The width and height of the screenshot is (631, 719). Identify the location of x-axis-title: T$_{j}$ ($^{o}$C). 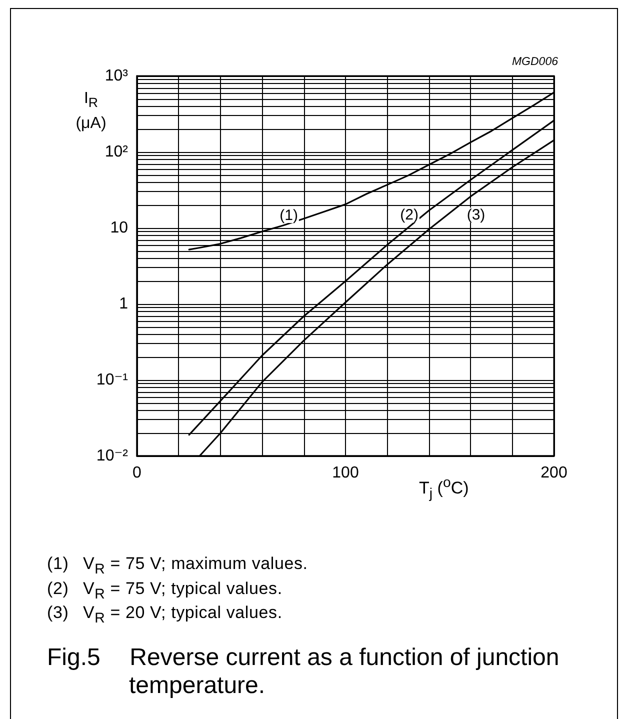
(444, 489).